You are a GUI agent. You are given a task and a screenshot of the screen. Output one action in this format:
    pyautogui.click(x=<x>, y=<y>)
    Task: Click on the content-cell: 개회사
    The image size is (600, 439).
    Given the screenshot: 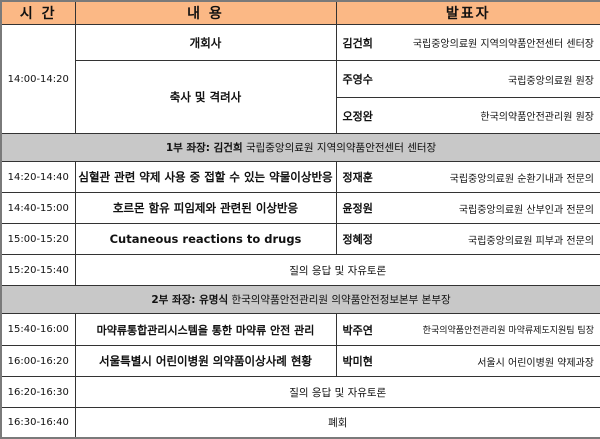 What is the action you would take?
    pyautogui.click(x=205, y=42)
    